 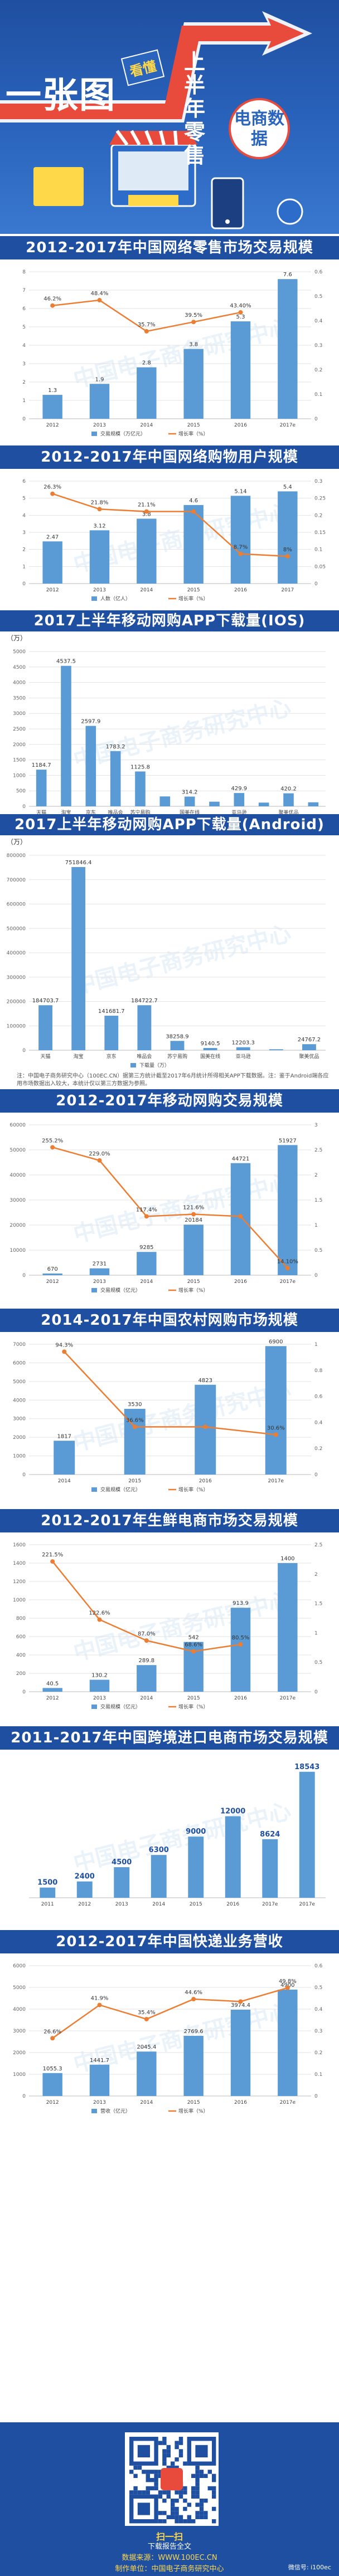 I want to click on y2-tick-label: 0.25, so click(x=320, y=499).